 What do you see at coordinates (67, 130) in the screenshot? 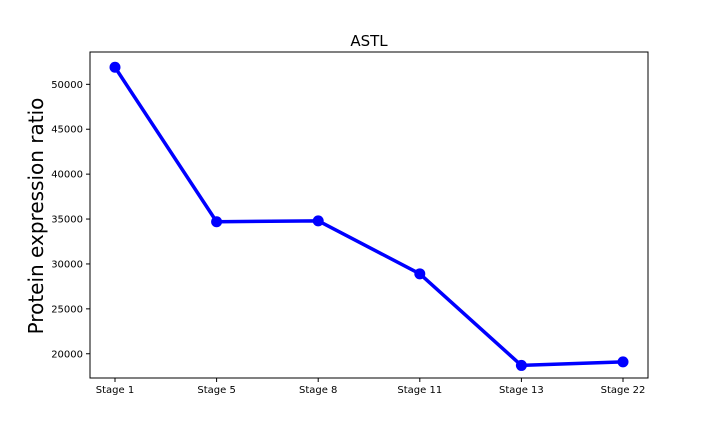
I see `y-tick-label: 45000` at bounding box center [67, 130].